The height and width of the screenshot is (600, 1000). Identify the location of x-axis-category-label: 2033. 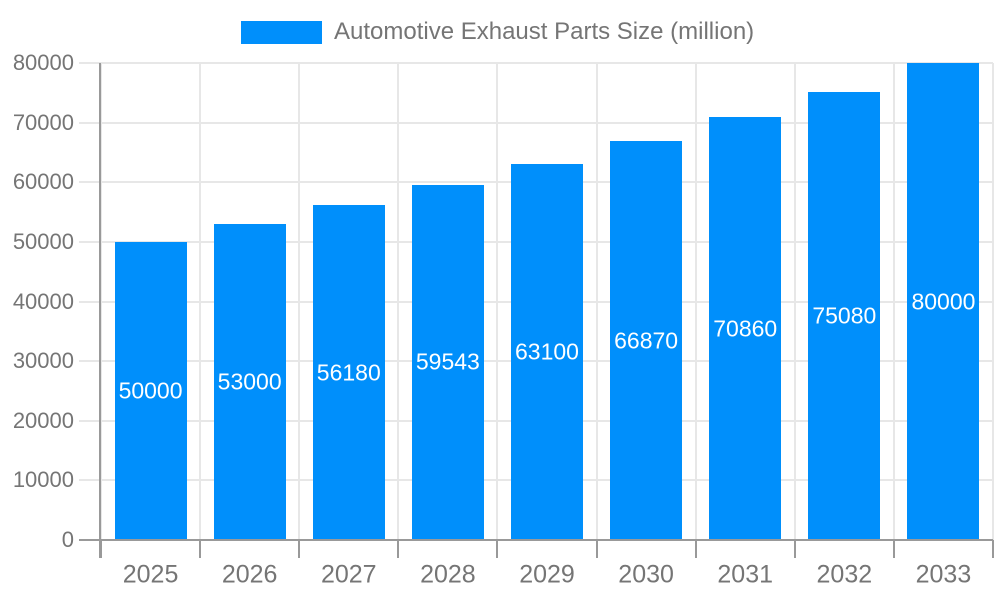
(943, 574).